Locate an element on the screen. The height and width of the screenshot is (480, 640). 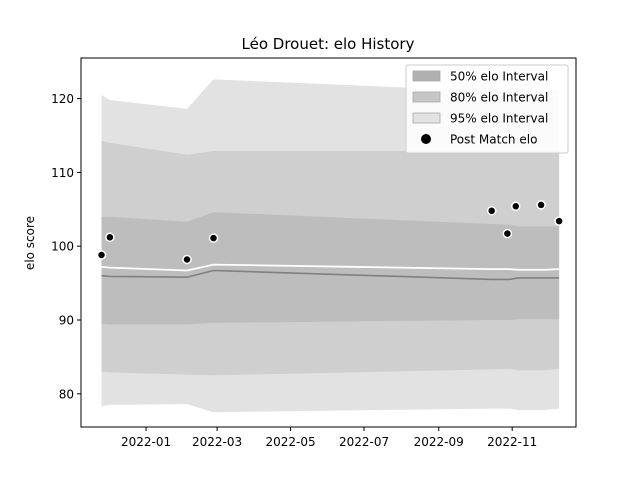
elo-lines is located at coordinates (330, 272).